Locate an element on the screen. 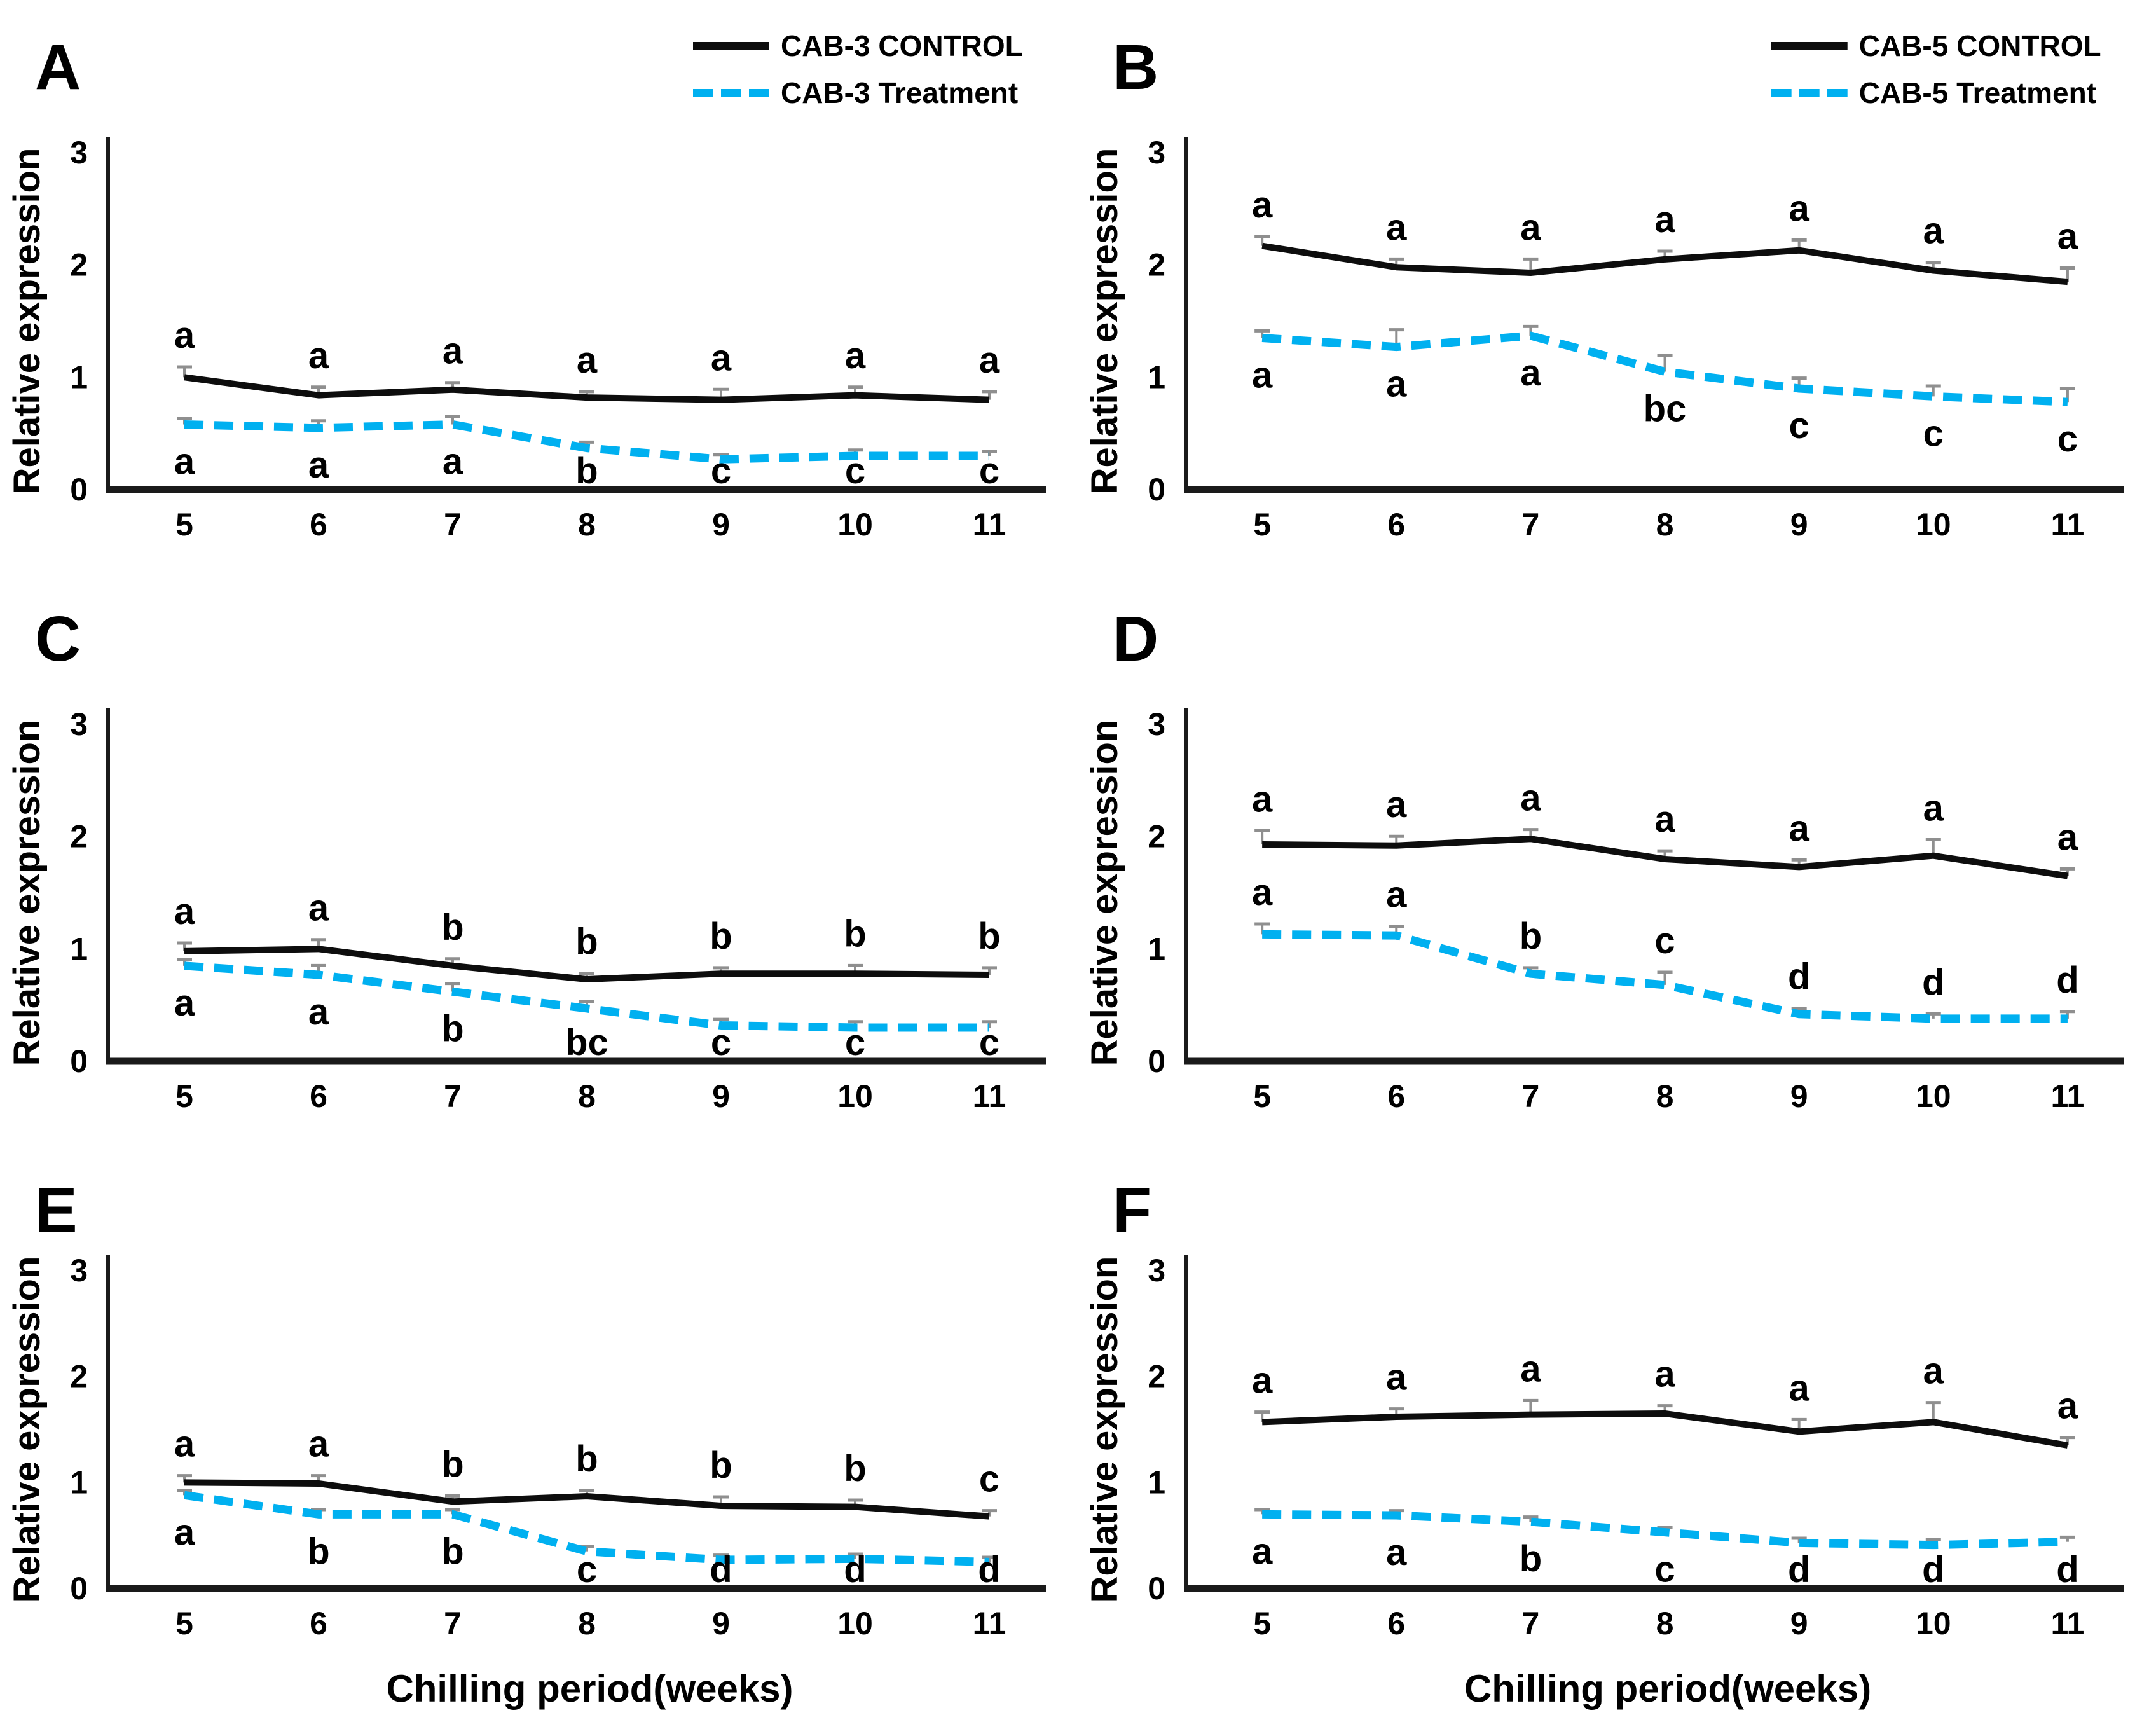 Image resolution: width=2156 pixels, height=1715 pixels. panel-letter-label: B is located at coordinates (1136, 67).